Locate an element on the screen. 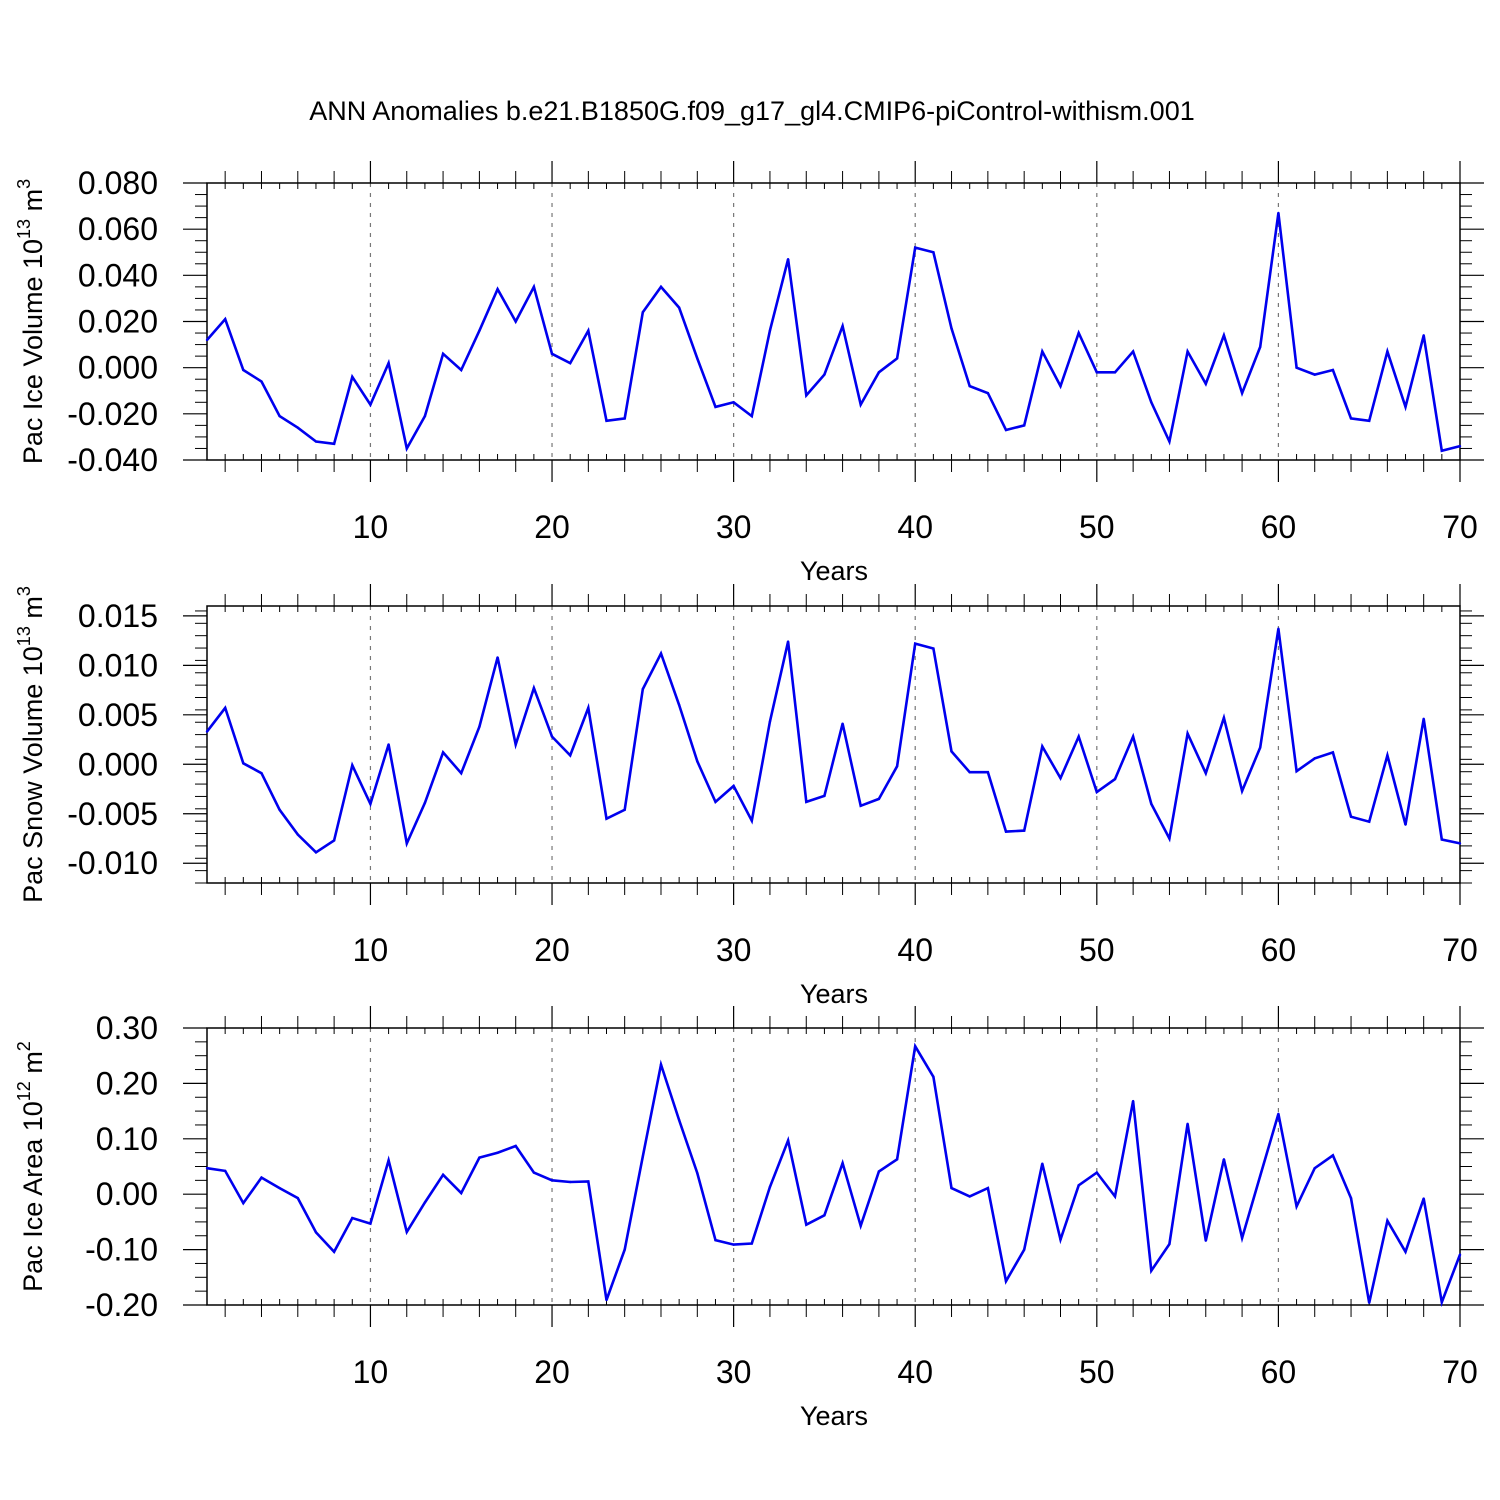 The width and height of the screenshot is (1500, 1500). x-tick-label-6: 70 is located at coordinates (1460, 950).